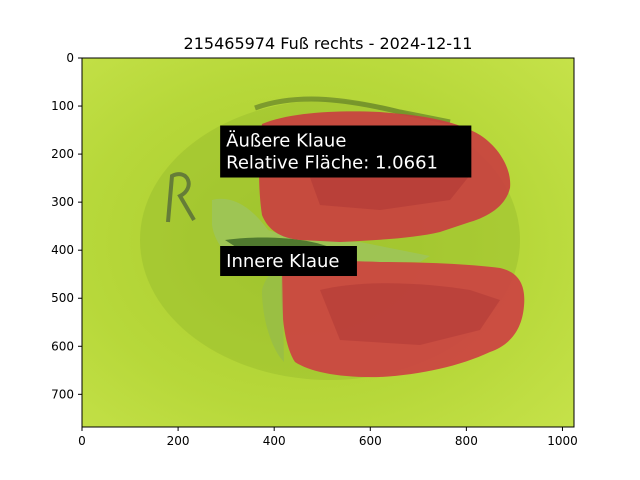 The width and height of the screenshot is (640, 480). Describe the element at coordinates (328, 437) in the screenshot. I see `x-axis: 0 200 400 600 800 1000` at that location.